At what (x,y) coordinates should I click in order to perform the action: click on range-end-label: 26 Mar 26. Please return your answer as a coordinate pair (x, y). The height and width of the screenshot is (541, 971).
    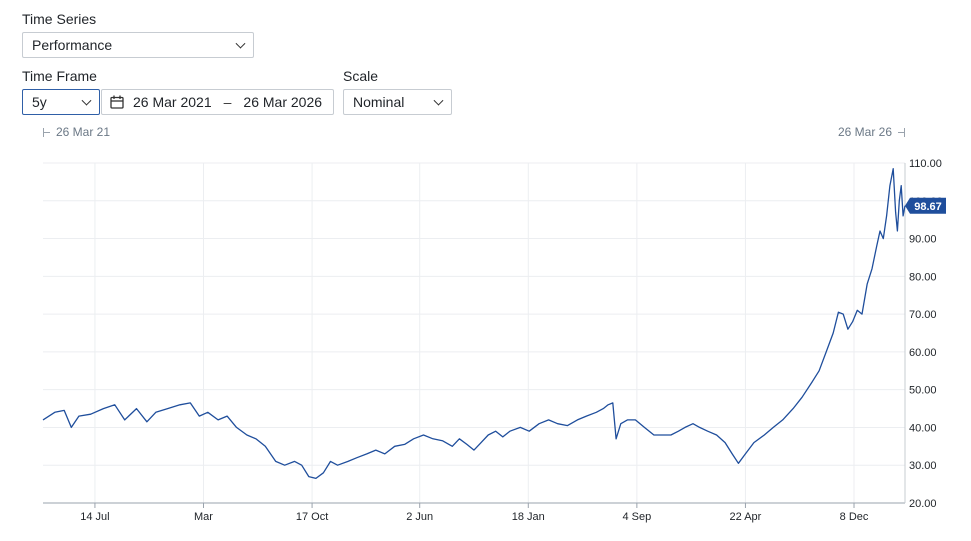
    Looking at the image, I should click on (864, 132).